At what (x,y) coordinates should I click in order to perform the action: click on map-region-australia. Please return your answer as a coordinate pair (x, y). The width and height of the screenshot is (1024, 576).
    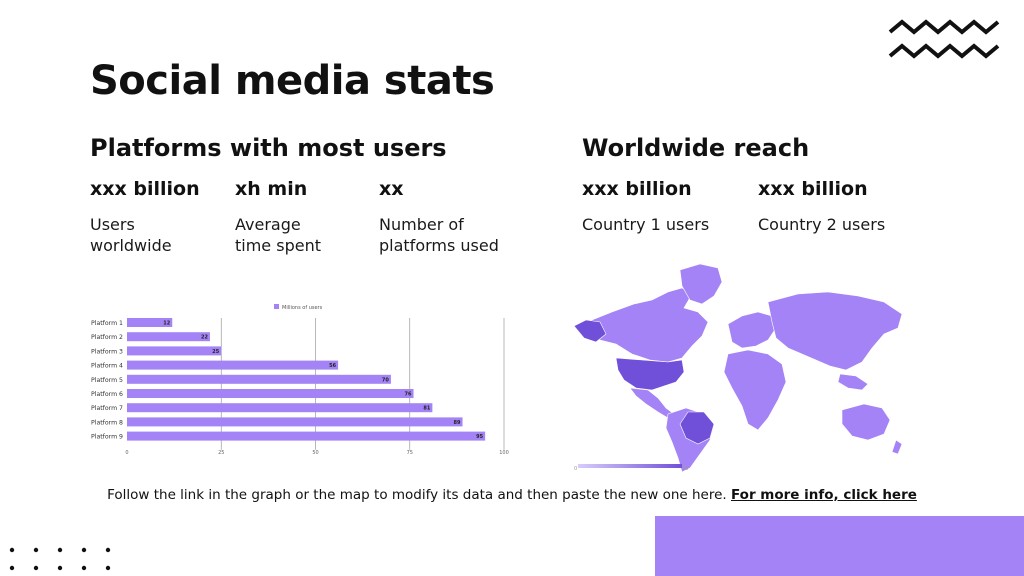
    Looking at the image, I should click on (866, 422).